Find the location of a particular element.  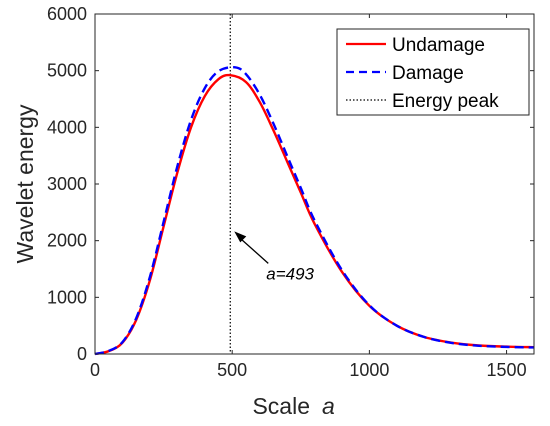

legend-label-undamage: Undamage is located at coordinates (438, 45).